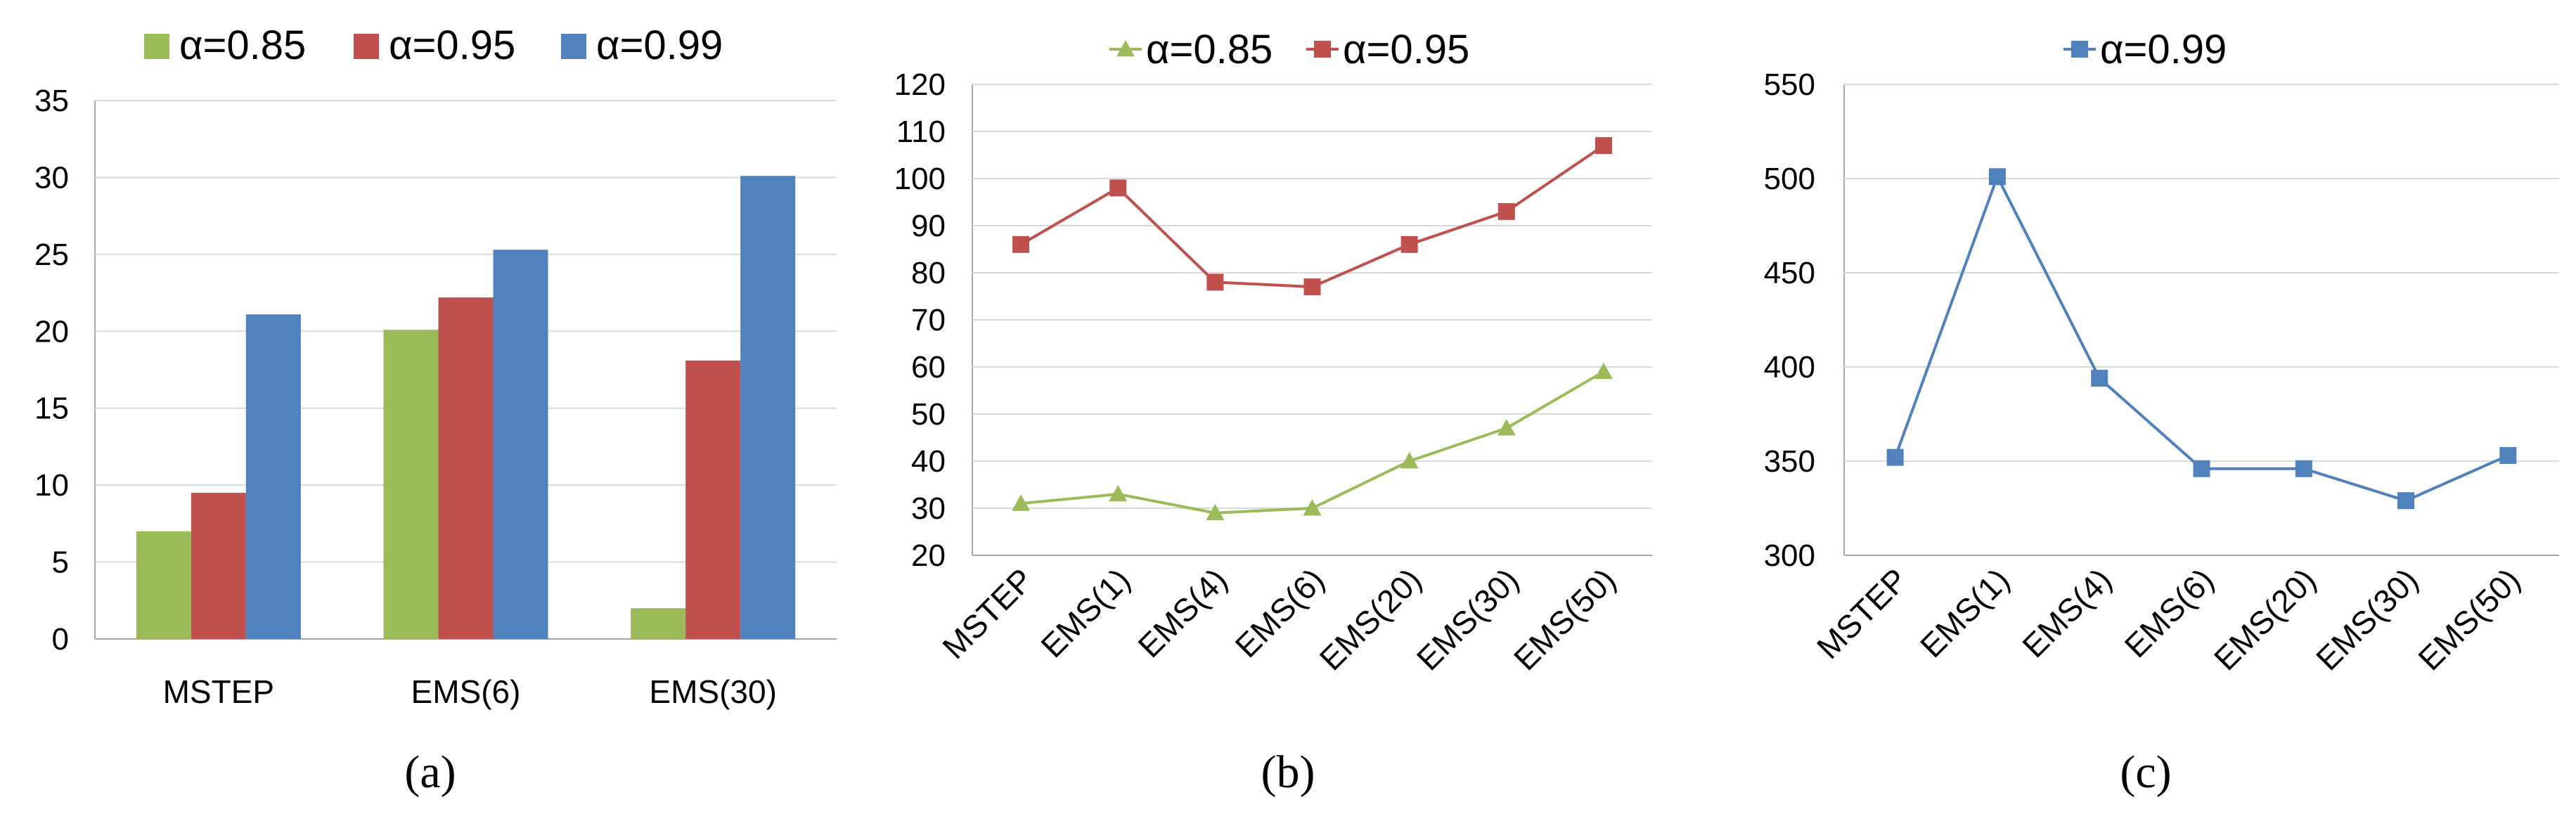 The width and height of the screenshot is (2576, 814). Describe the element at coordinates (1789, 555) in the screenshot. I see `y-tick-label: 300` at that location.